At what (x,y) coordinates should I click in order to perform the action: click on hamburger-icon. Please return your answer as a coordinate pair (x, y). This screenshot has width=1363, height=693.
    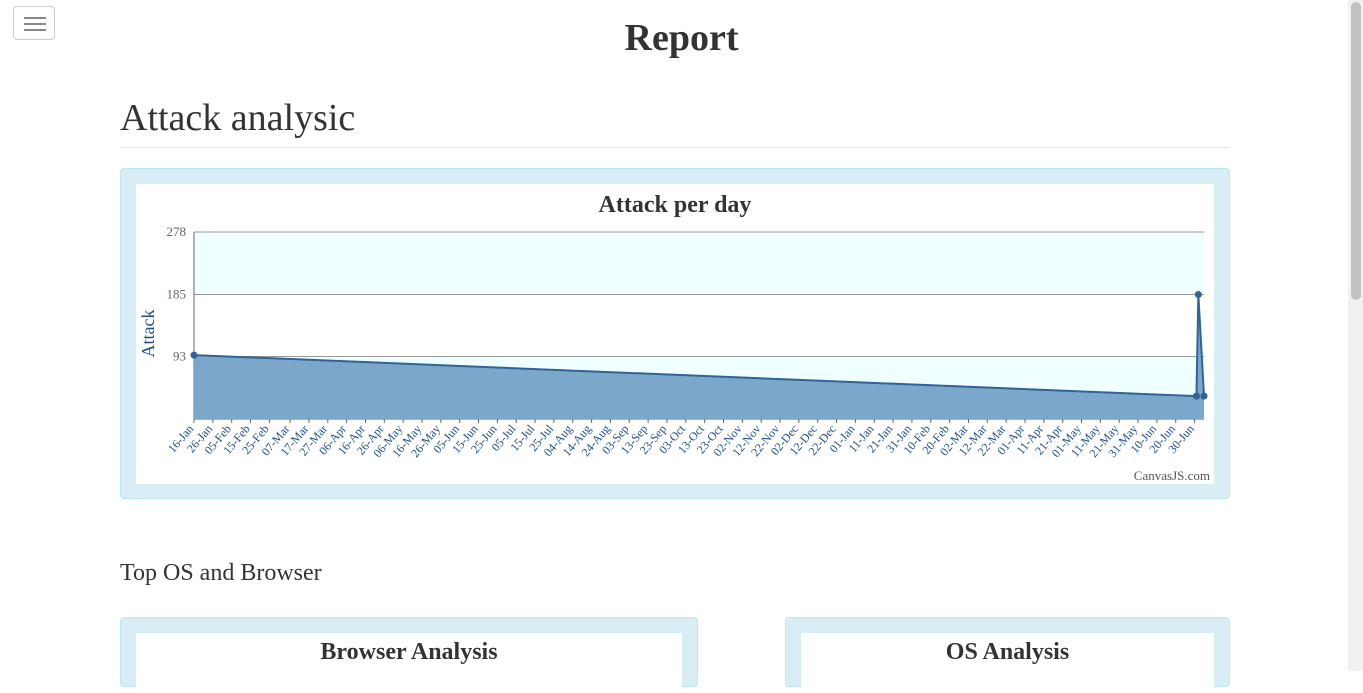
    Looking at the image, I should click on (35, 18).